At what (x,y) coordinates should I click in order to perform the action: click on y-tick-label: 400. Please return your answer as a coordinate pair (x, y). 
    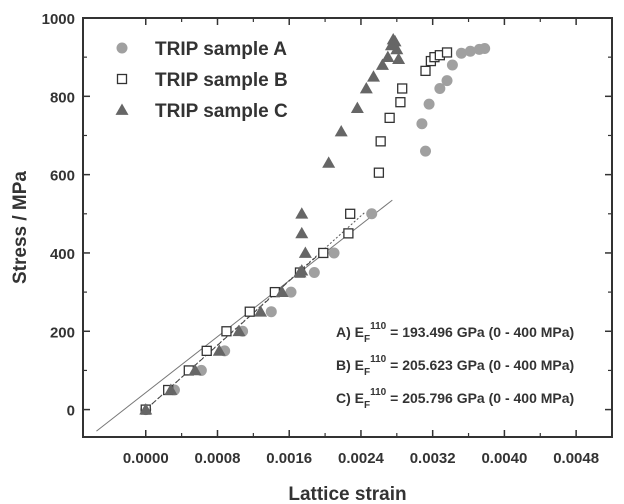
    Looking at the image, I should click on (62, 254).